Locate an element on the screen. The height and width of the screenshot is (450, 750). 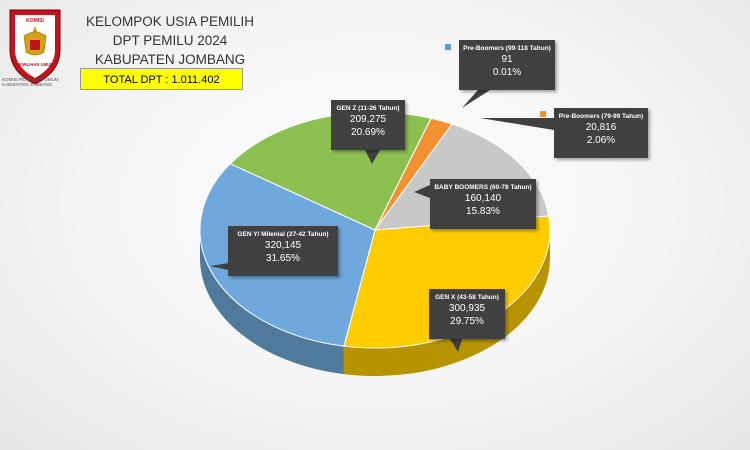
callout-gen-z: GEN Z (11-26 Tahun) 209,275 20.69% is located at coordinates (368, 125).